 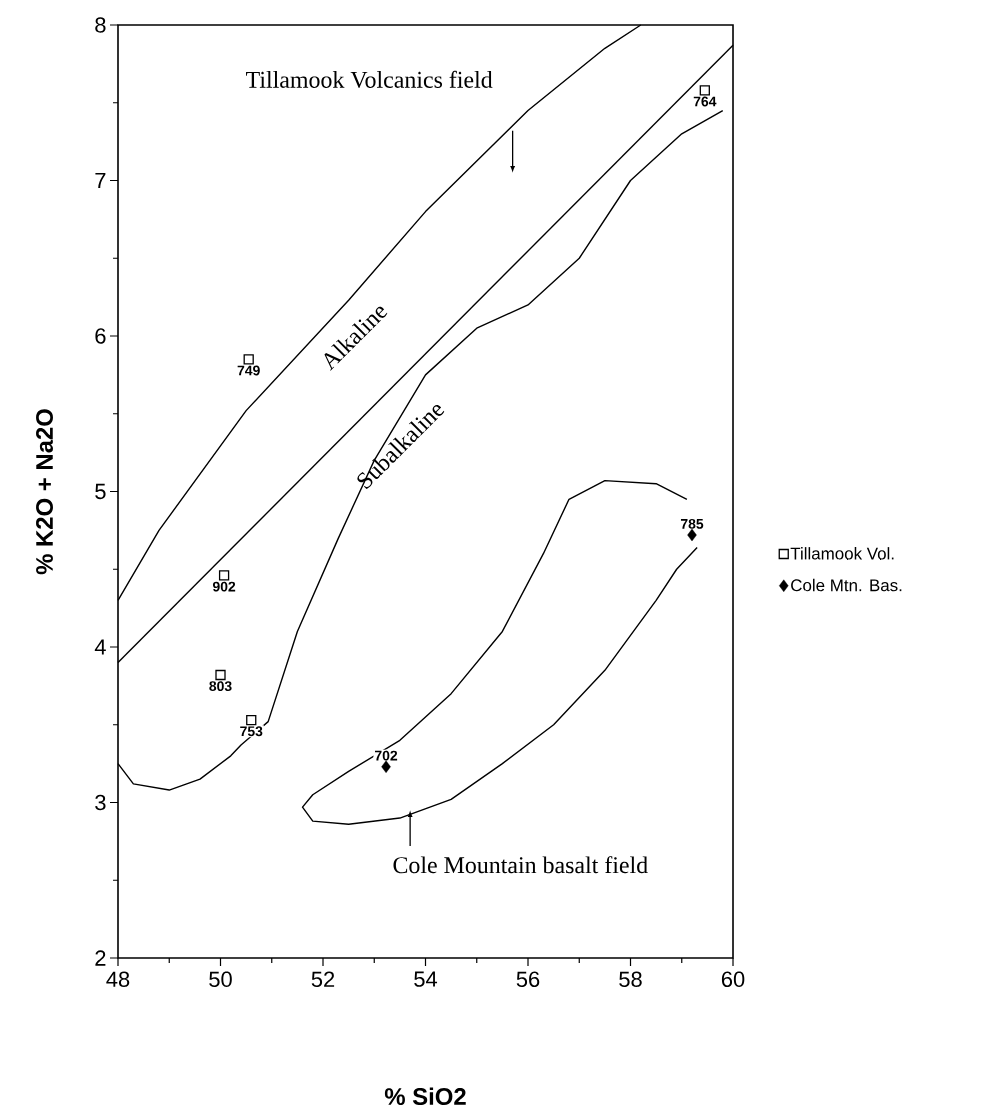 What do you see at coordinates (100, 25) in the screenshot?
I see `y-tick-label: 8` at bounding box center [100, 25].